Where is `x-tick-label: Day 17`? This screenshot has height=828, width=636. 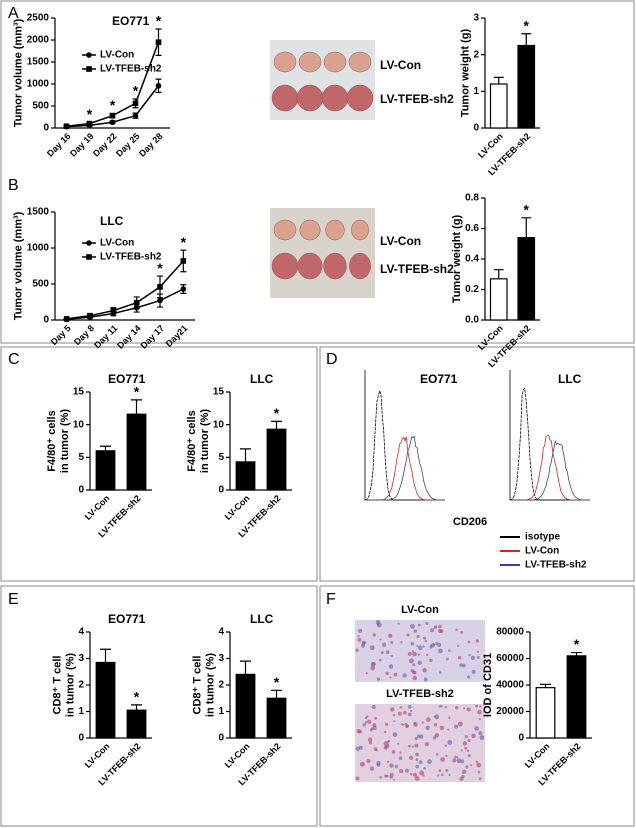 x-tick-label: Day 17 is located at coordinates (152, 337).